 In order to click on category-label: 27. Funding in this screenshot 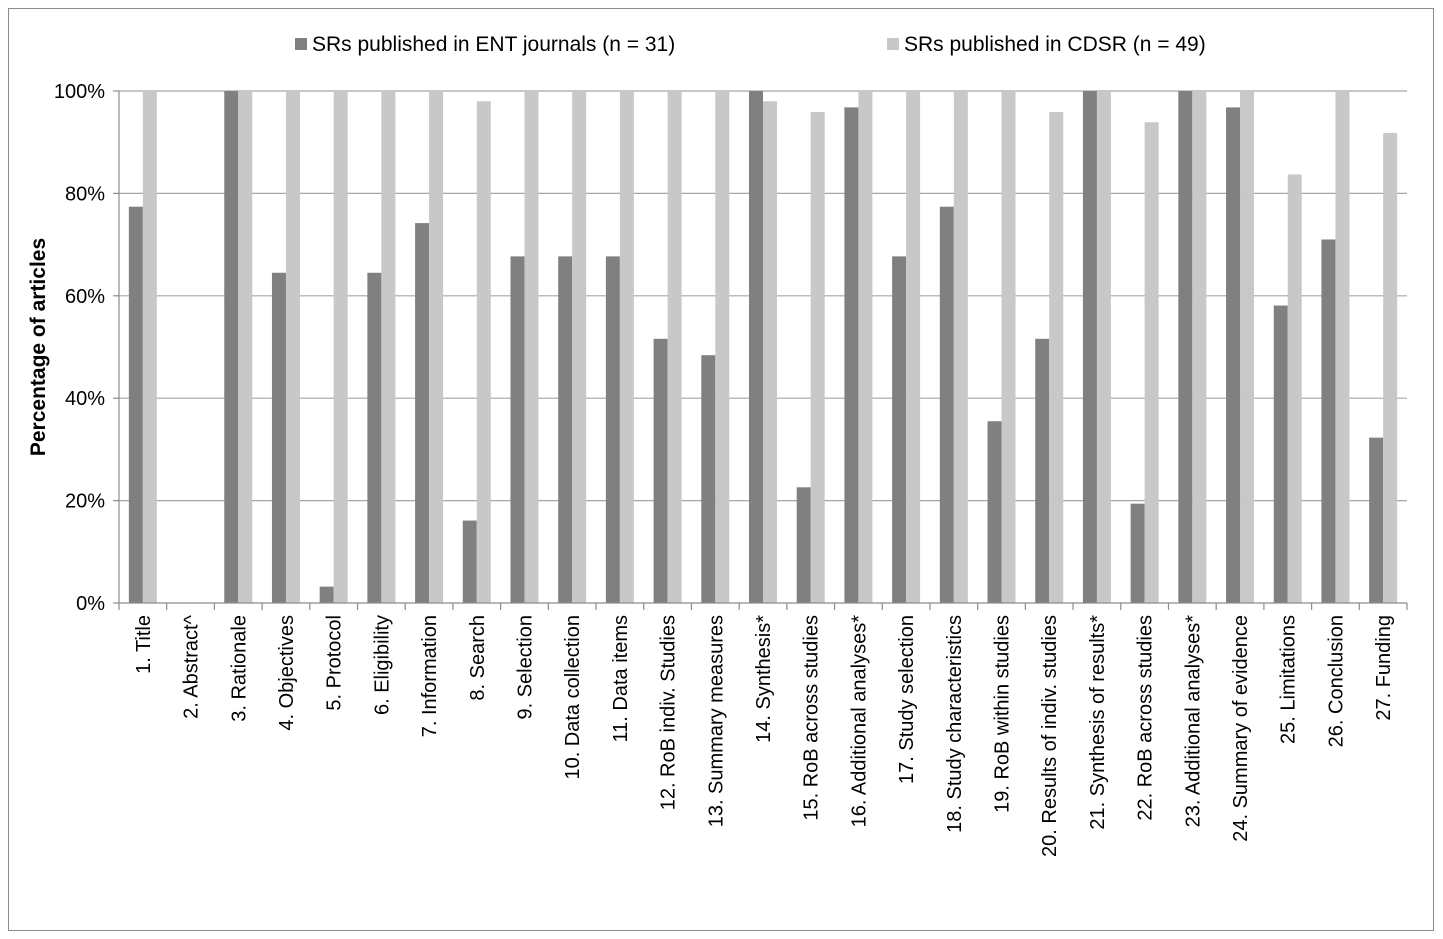, I will do `click(1384, 668)`.